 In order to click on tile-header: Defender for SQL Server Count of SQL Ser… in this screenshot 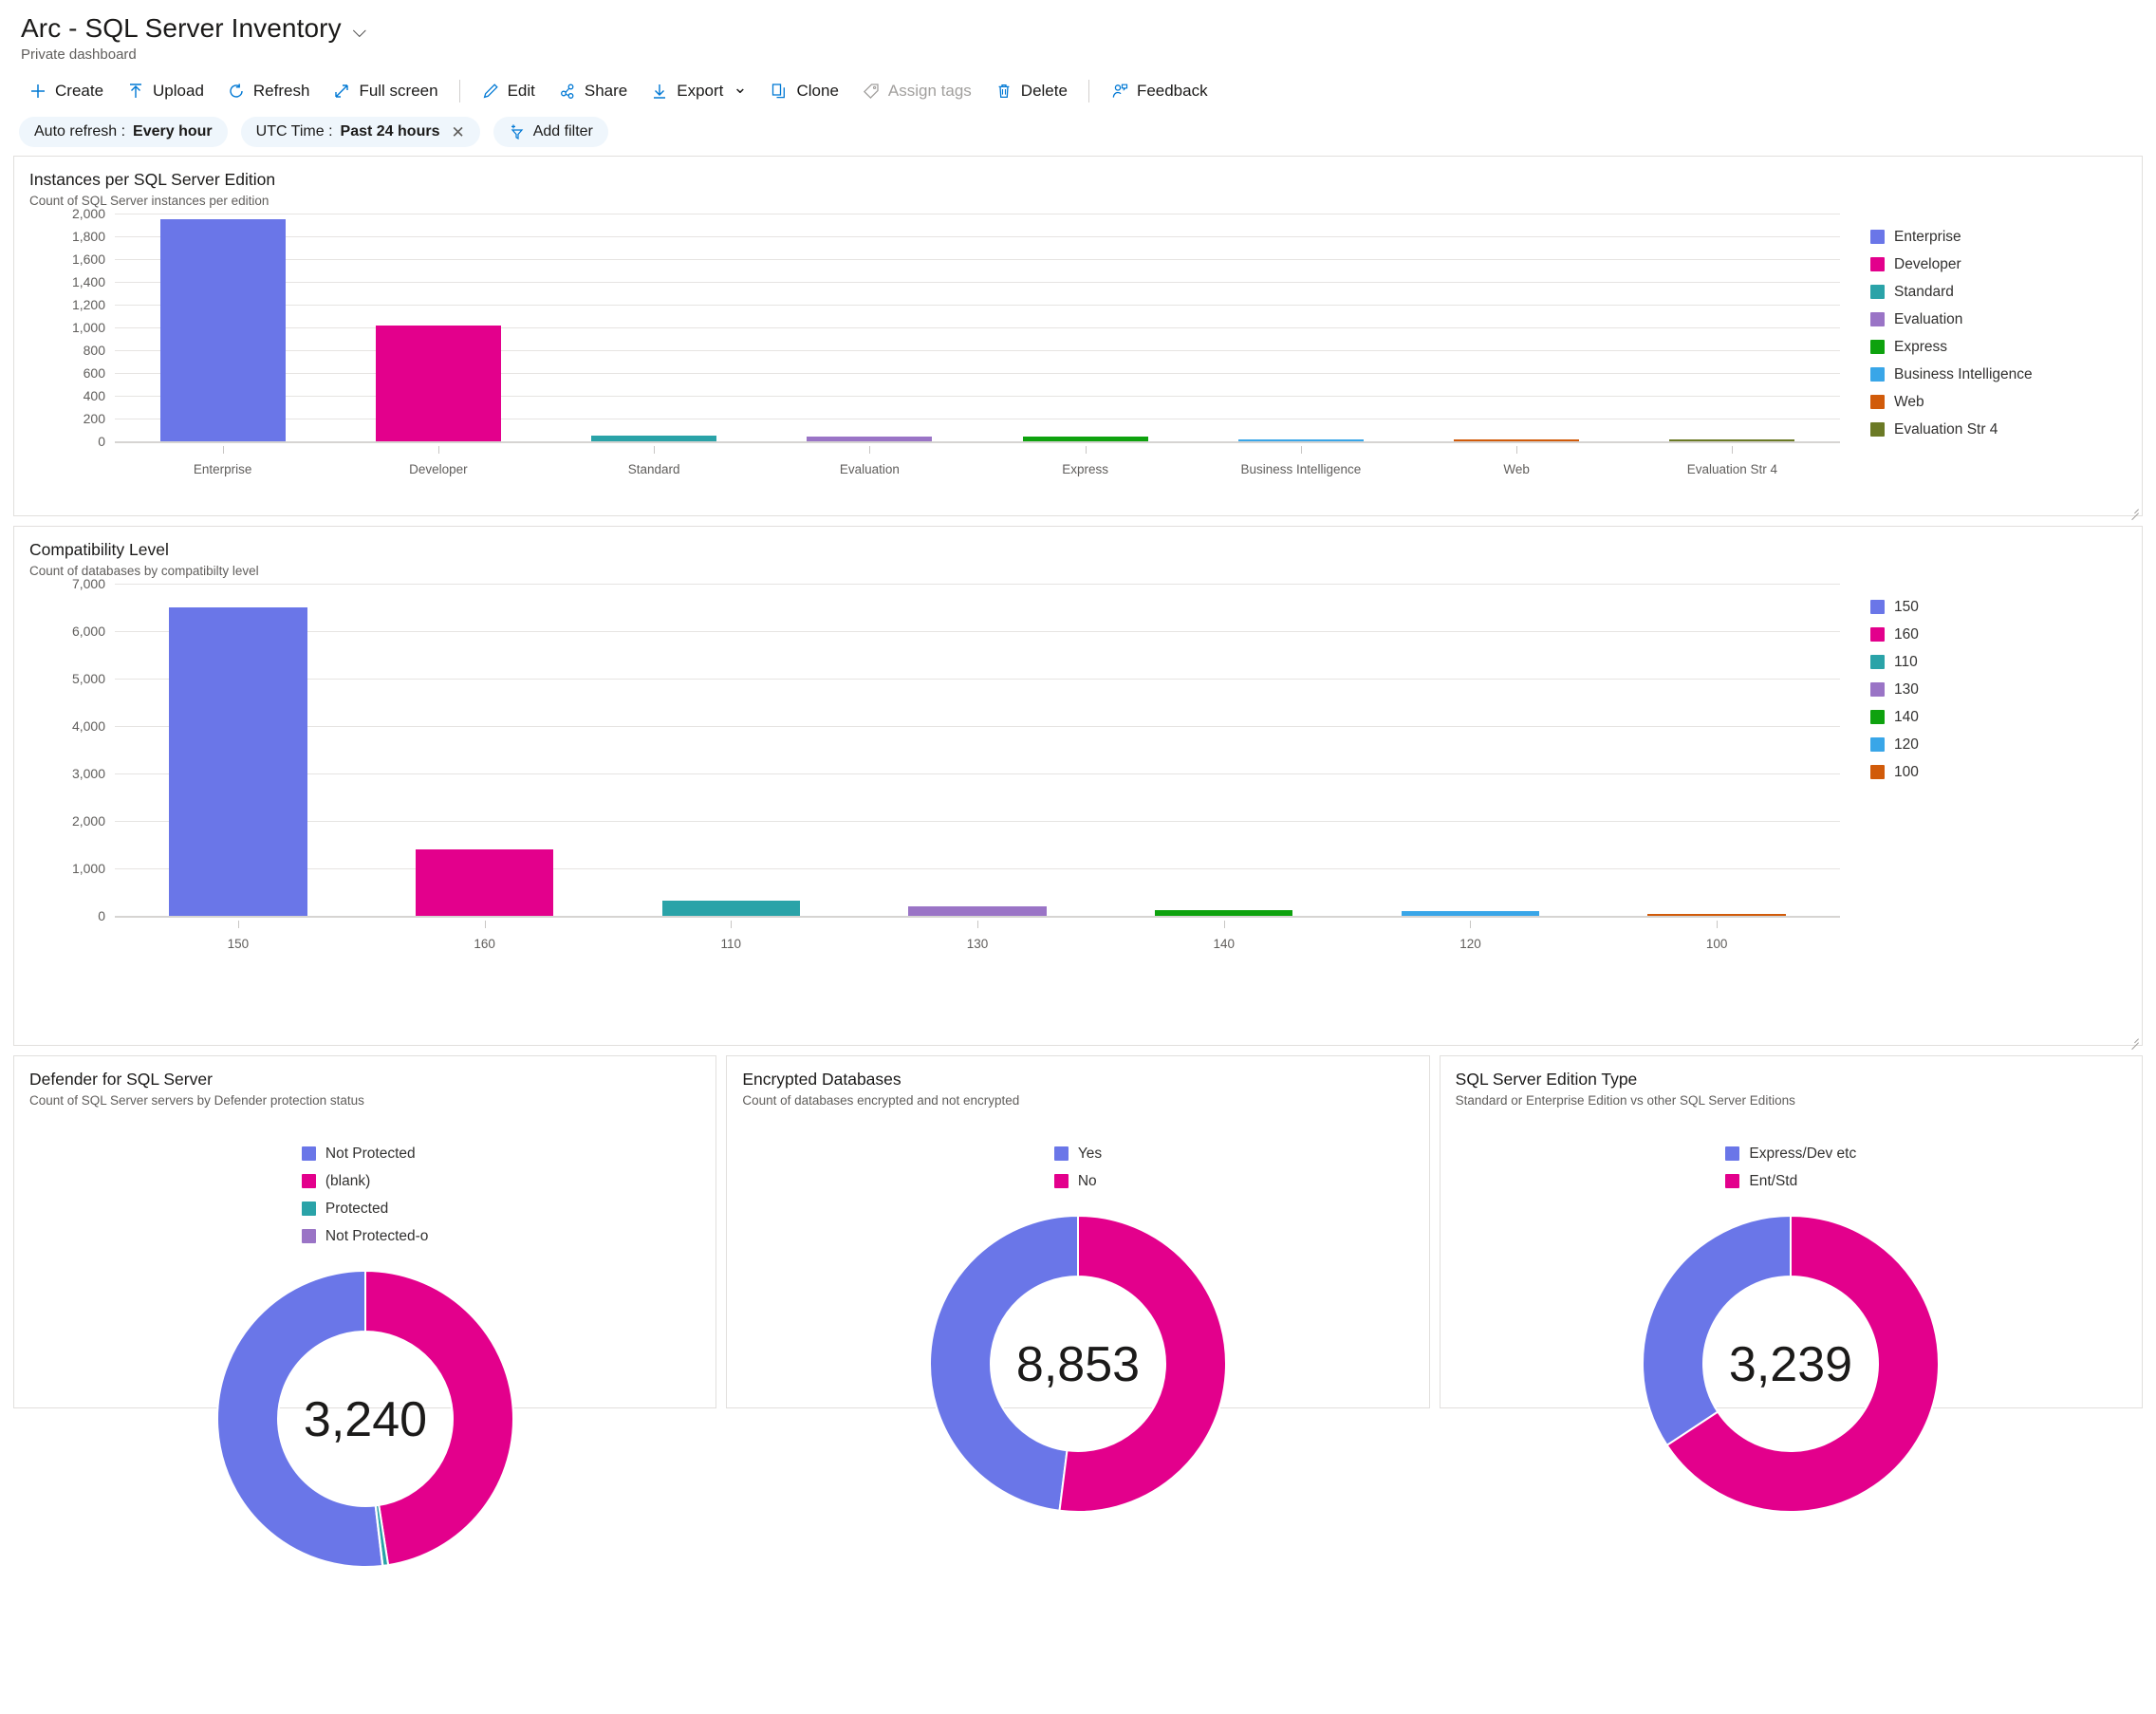, I will do `click(365, 1082)`.